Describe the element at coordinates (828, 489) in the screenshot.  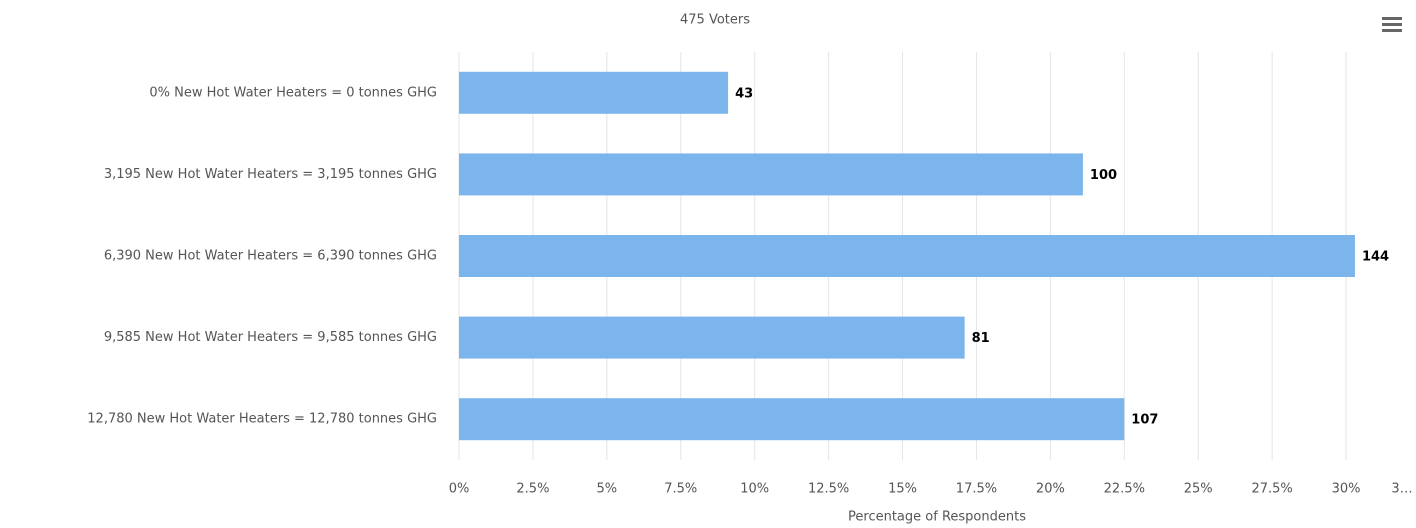
I see `x-tick-label: 12.5%` at that location.